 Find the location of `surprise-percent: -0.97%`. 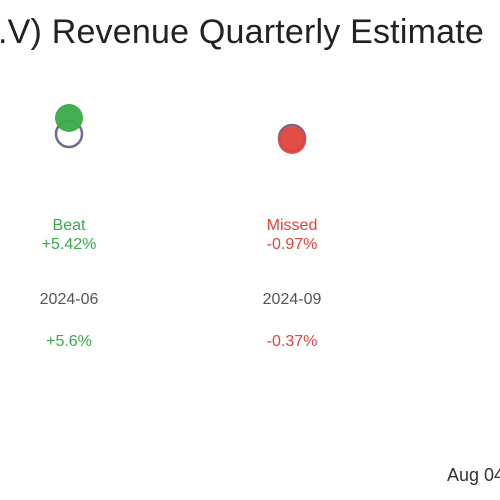

surprise-percent: -0.97% is located at coordinates (292, 244).